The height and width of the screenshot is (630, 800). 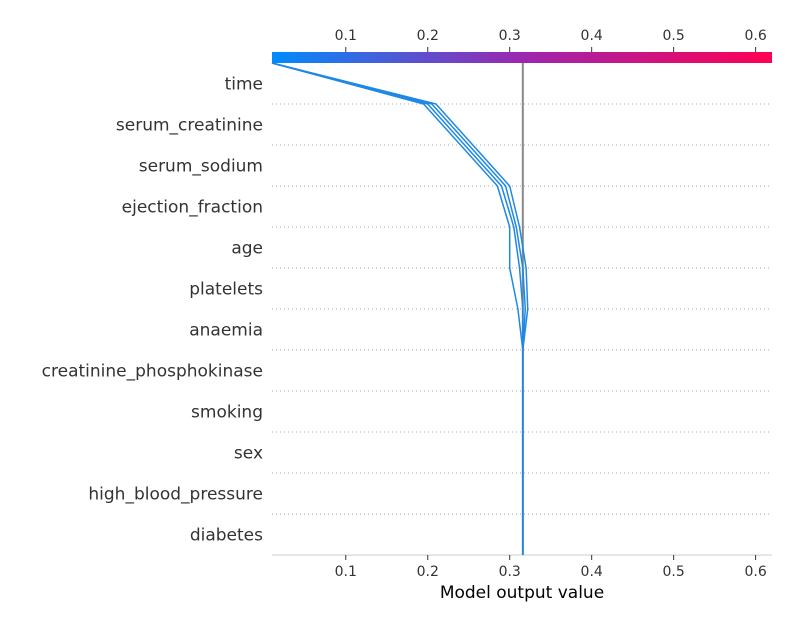 I want to click on feature-label-high-blood-pressure: high_blood_pressure, so click(x=175, y=495).